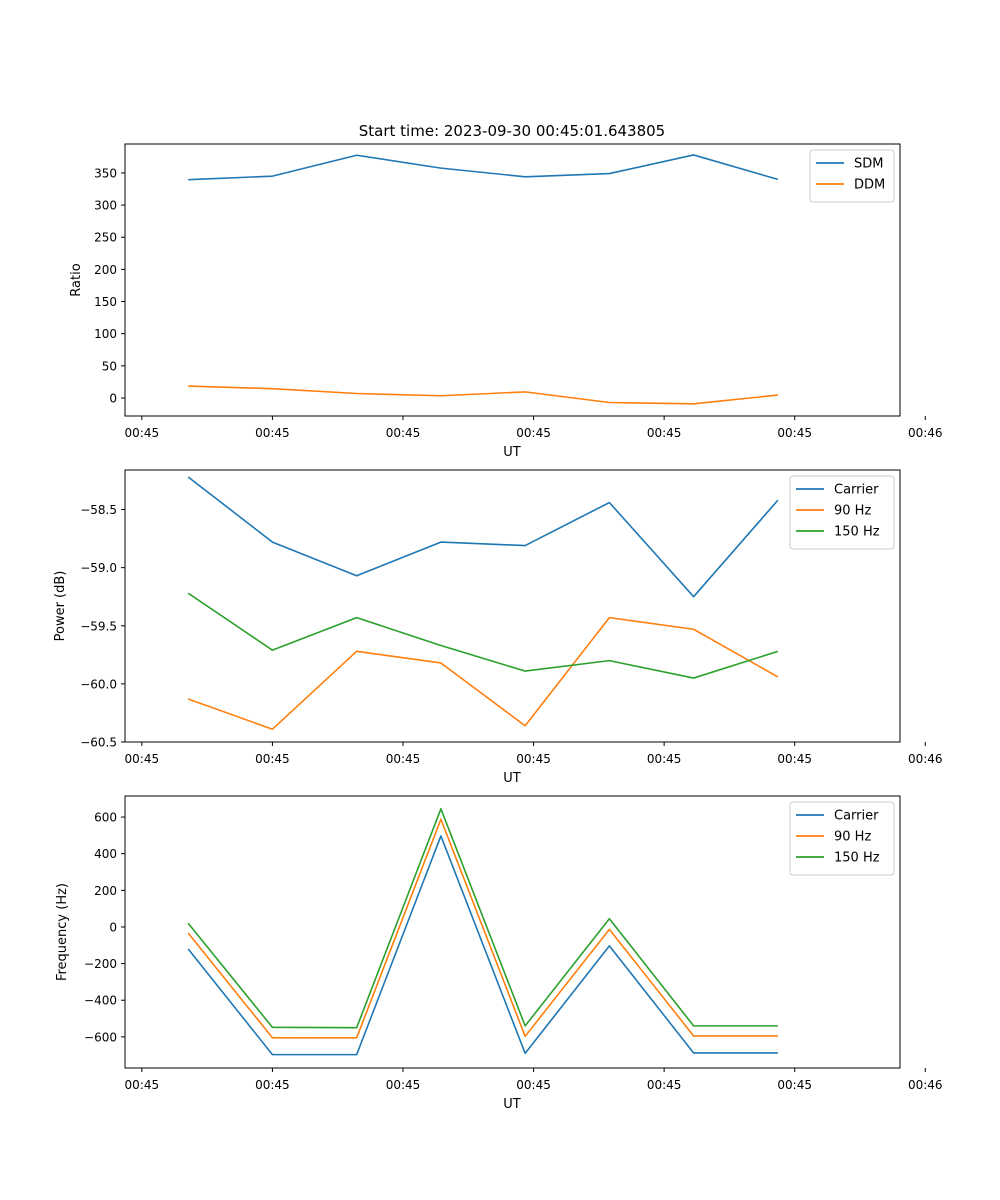 The height and width of the screenshot is (1200, 1000). I want to click on frequency-y-tick-label: −400, so click(100, 1001).